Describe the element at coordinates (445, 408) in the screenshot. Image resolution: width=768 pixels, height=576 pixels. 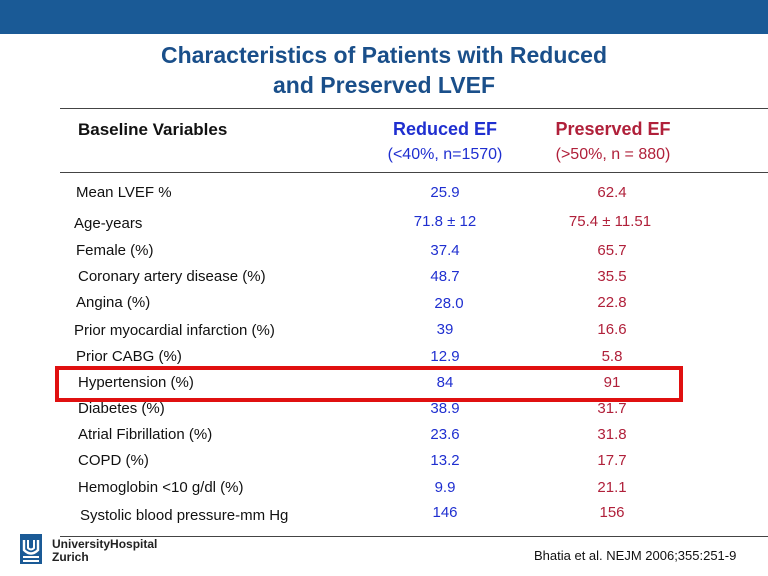
I see `reduced-value: 38.9` at that location.